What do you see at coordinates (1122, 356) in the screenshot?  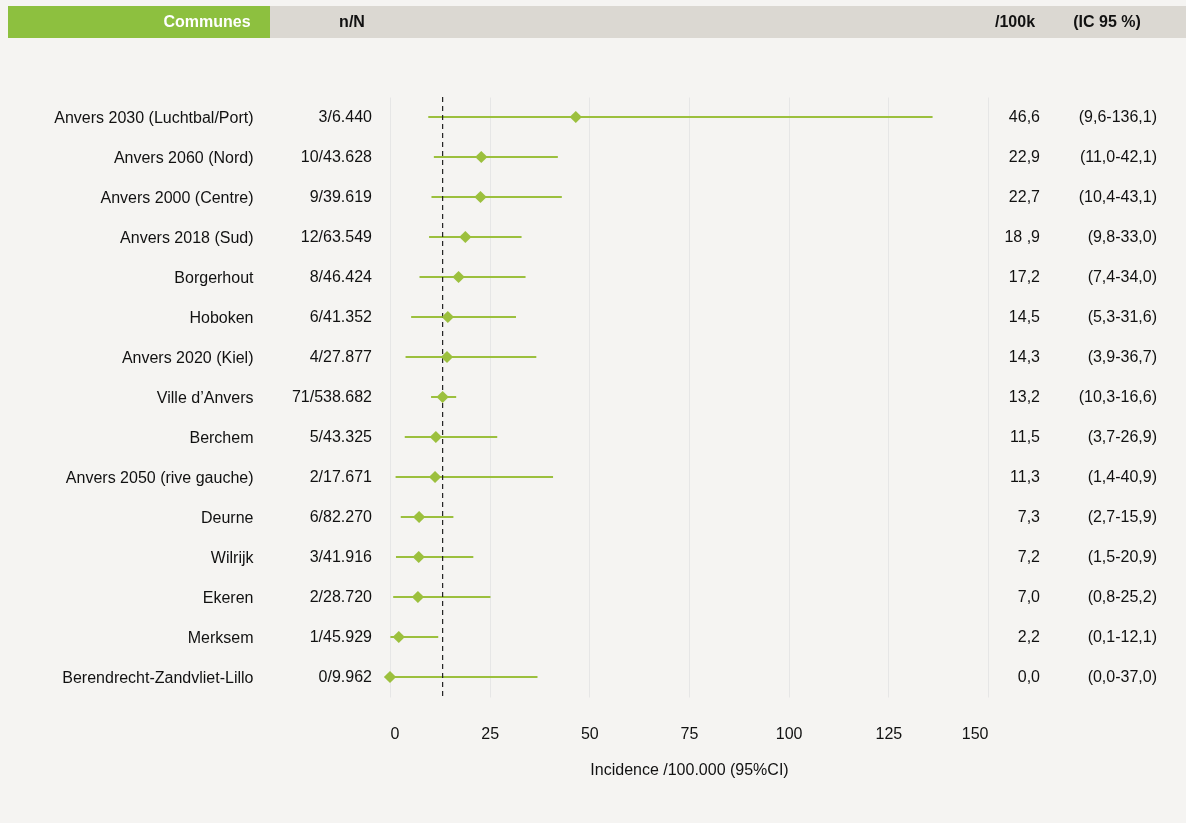 I see `text: (3,9-36,7)` at bounding box center [1122, 356].